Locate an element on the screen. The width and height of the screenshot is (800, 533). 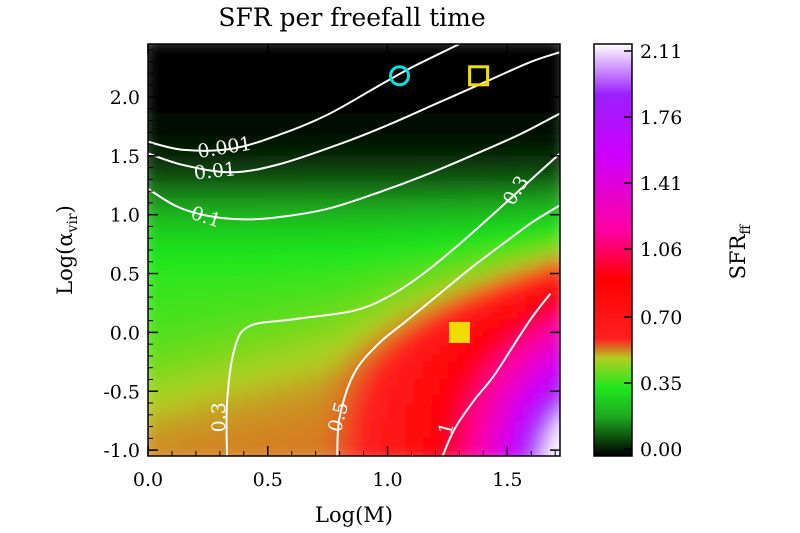
x-axis-label: Log(M) is located at coordinates (354, 515).